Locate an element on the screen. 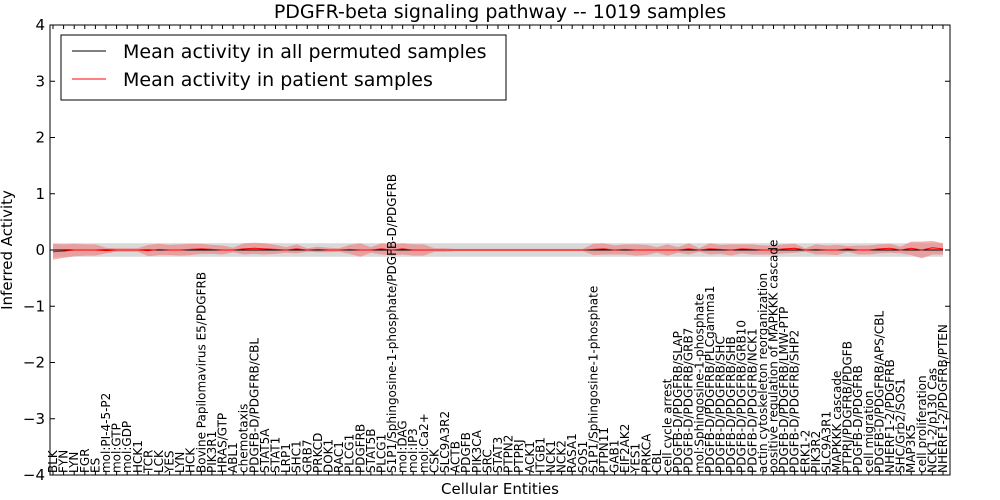 Image resolution: width=1000 pixels, height=500 pixels. x-tick-label: STAT3 is located at coordinates (498, 455).